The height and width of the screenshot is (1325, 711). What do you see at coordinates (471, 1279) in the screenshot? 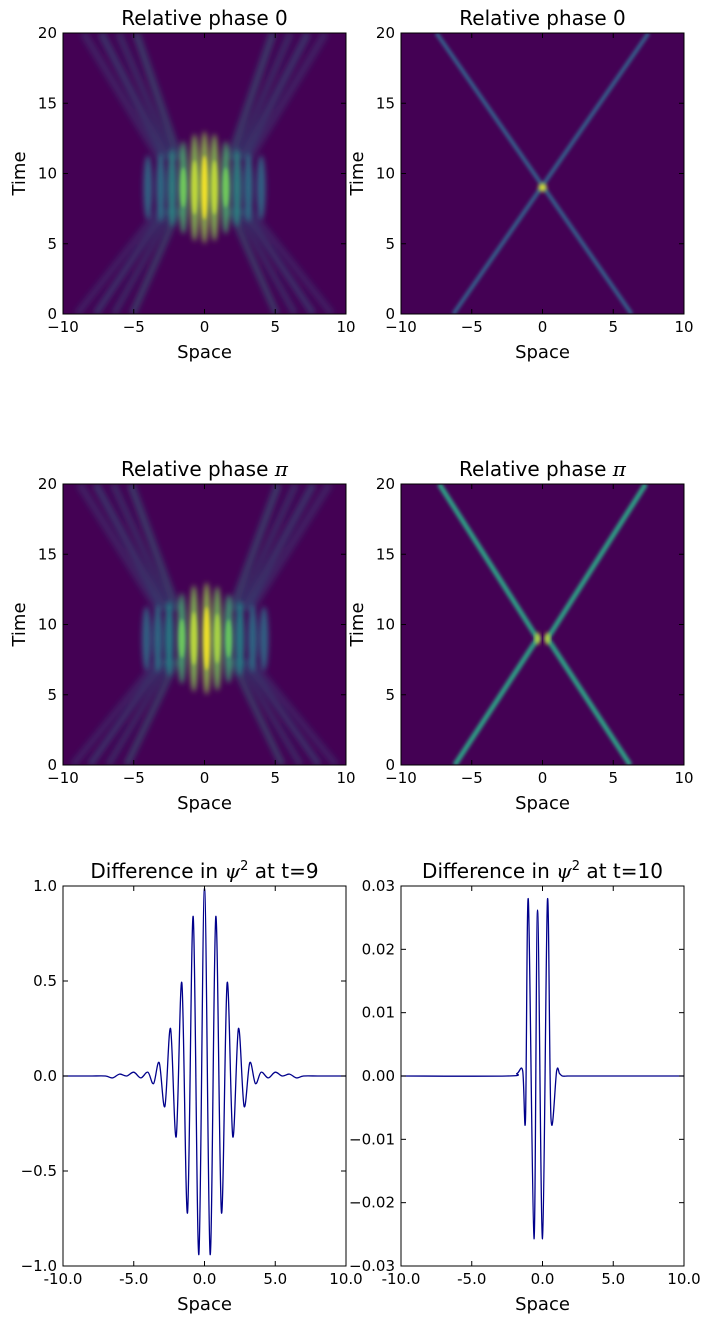
I see `x-tick-label: -5.0` at bounding box center [471, 1279].